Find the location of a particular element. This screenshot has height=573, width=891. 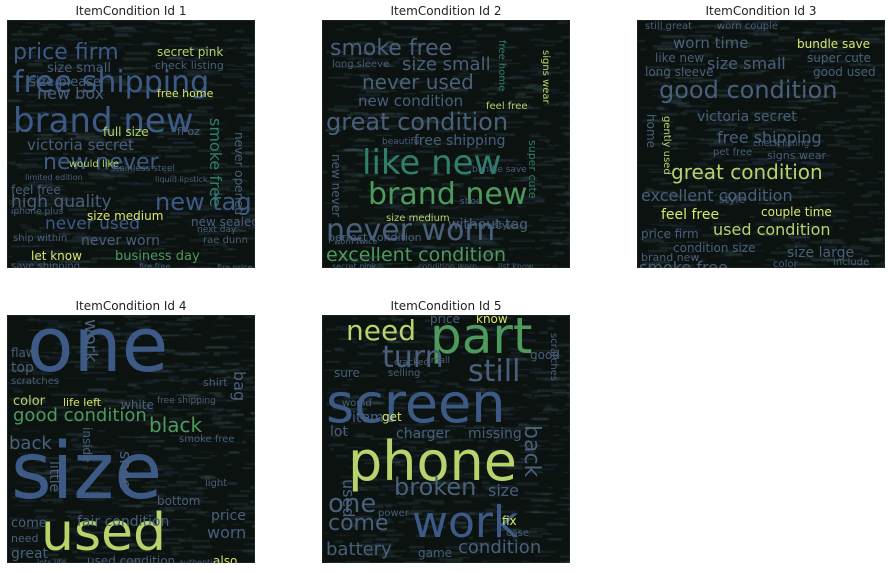

cloud-word: would is located at coordinates (357, 403).